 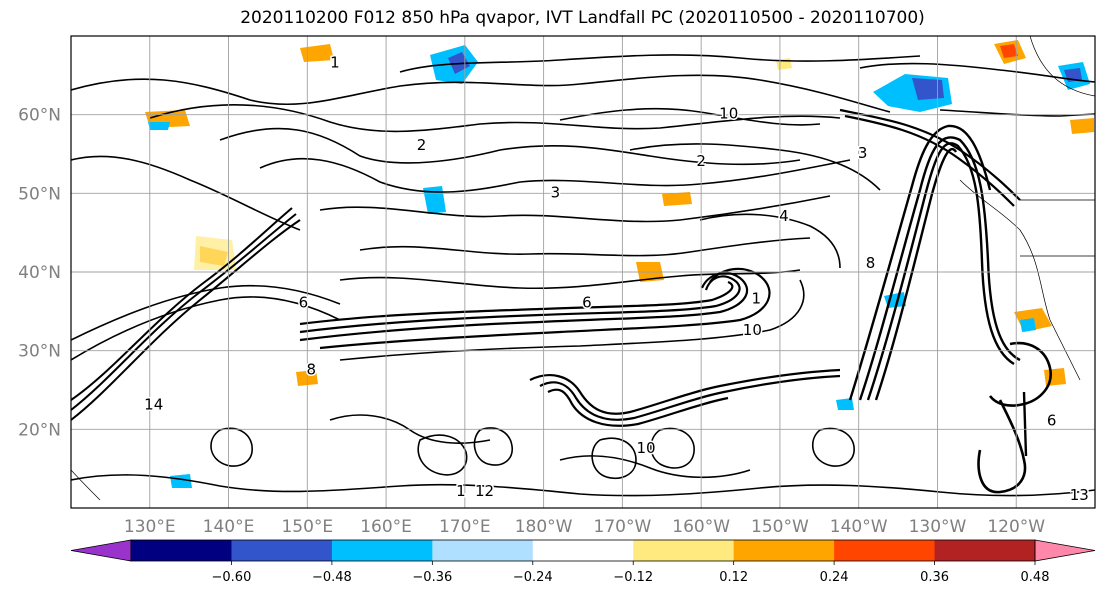 I want to click on x-tick-label: 150°E, so click(x=307, y=527).